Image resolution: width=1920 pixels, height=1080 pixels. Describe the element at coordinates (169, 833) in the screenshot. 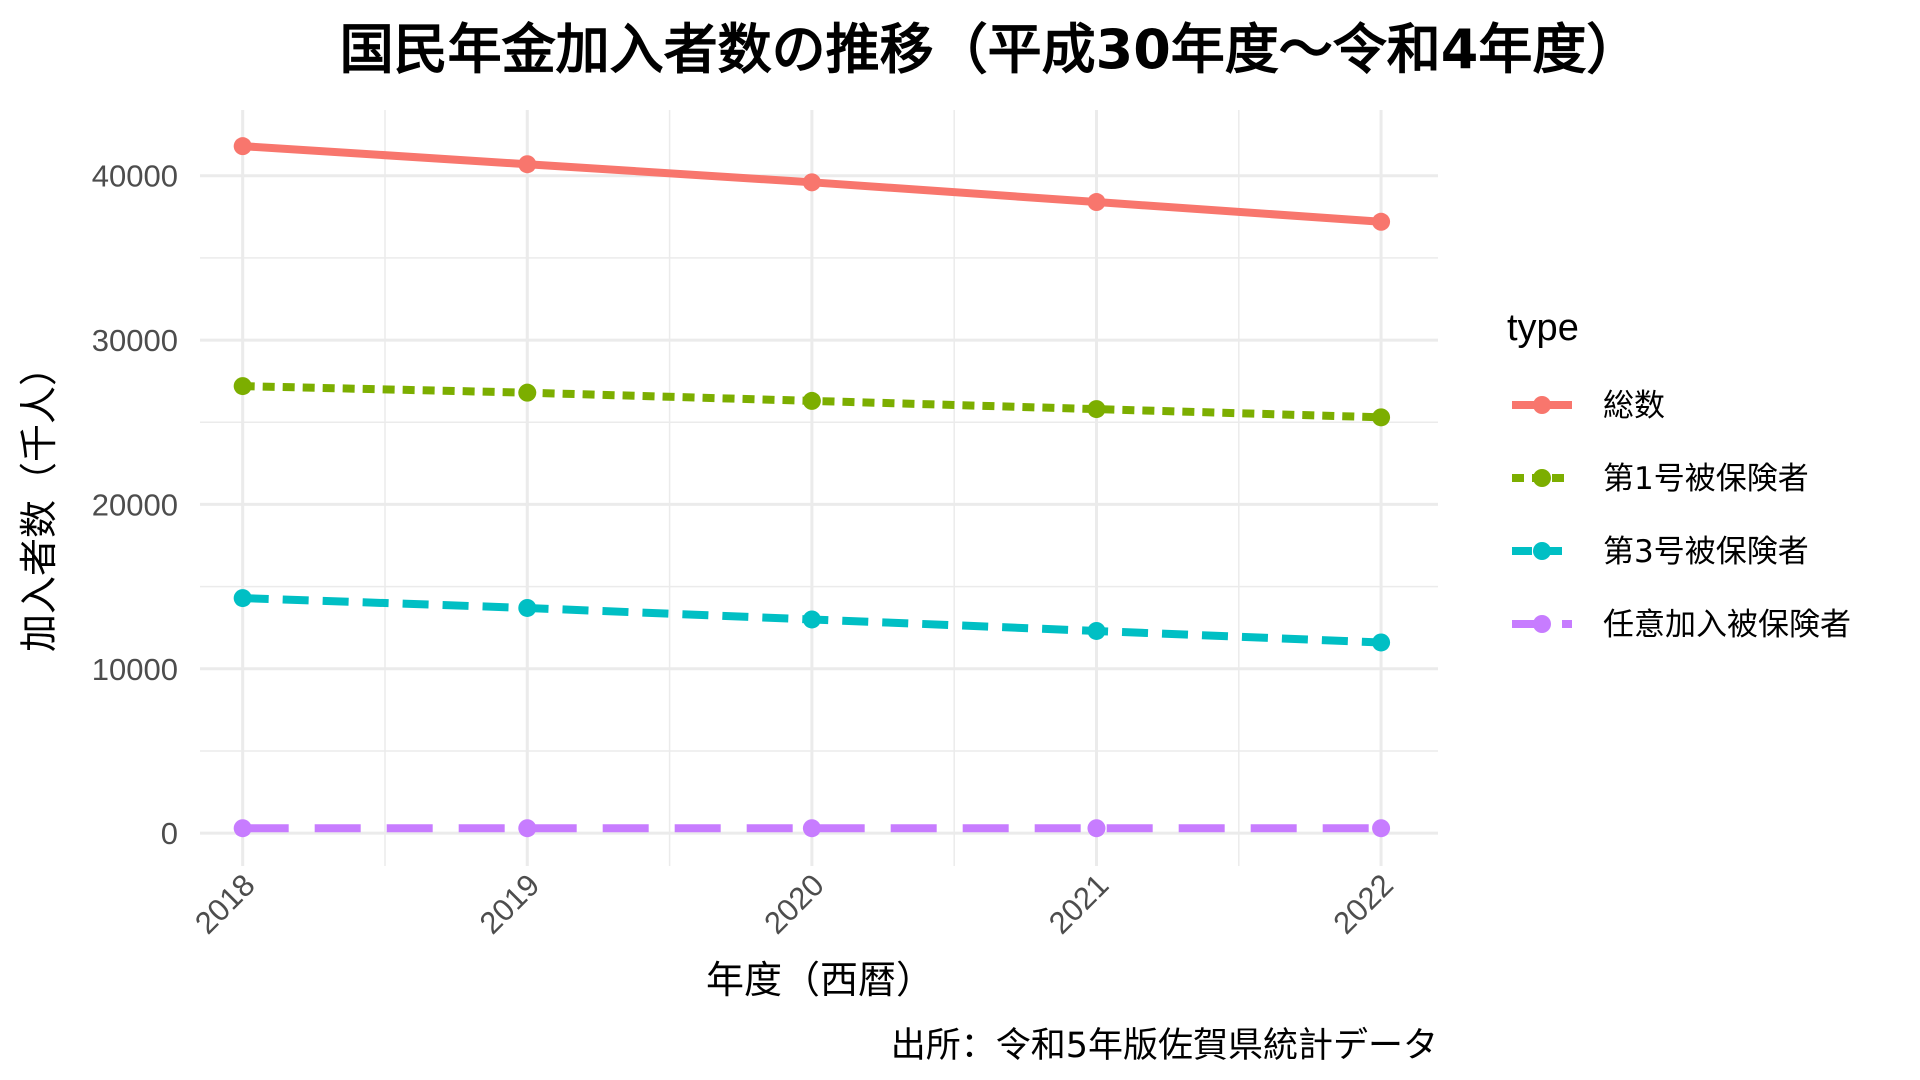

I see `y-tick-label: 0` at that location.